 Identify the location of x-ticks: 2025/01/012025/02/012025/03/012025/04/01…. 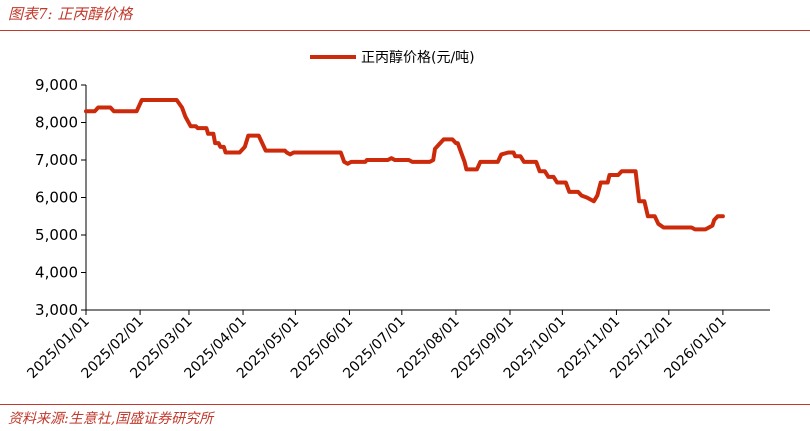
(377, 346).